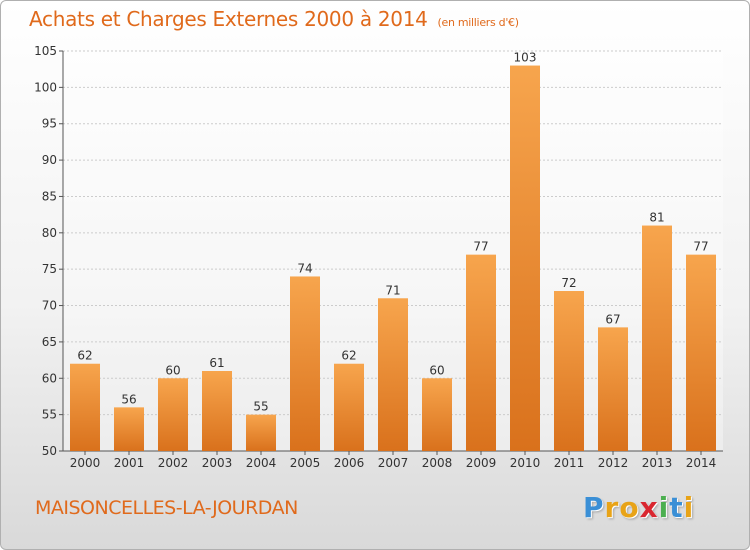 The height and width of the screenshot is (550, 750). What do you see at coordinates (393, 463) in the screenshot?
I see `x-tick-label: 2007` at bounding box center [393, 463].